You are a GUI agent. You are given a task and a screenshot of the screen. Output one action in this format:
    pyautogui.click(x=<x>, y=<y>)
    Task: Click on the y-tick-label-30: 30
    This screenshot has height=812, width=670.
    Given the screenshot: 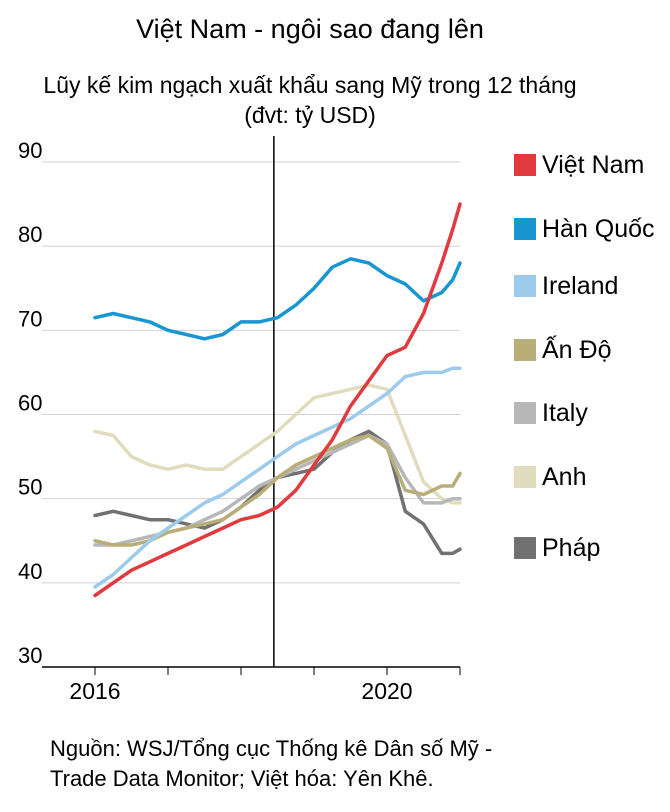 What is the action you would take?
    pyautogui.click(x=30, y=655)
    